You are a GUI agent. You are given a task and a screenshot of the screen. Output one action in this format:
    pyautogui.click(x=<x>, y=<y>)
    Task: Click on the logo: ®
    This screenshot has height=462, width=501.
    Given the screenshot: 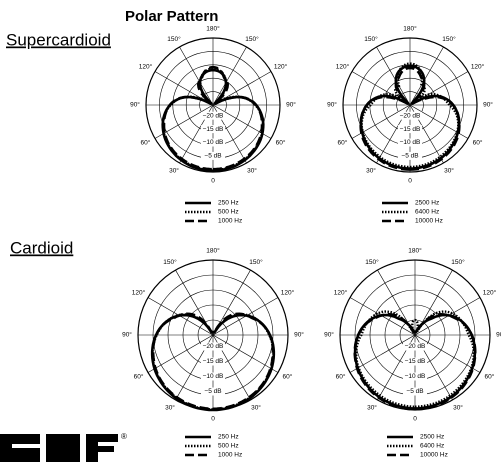 What is the action you would take?
    pyautogui.click(x=63, y=447)
    